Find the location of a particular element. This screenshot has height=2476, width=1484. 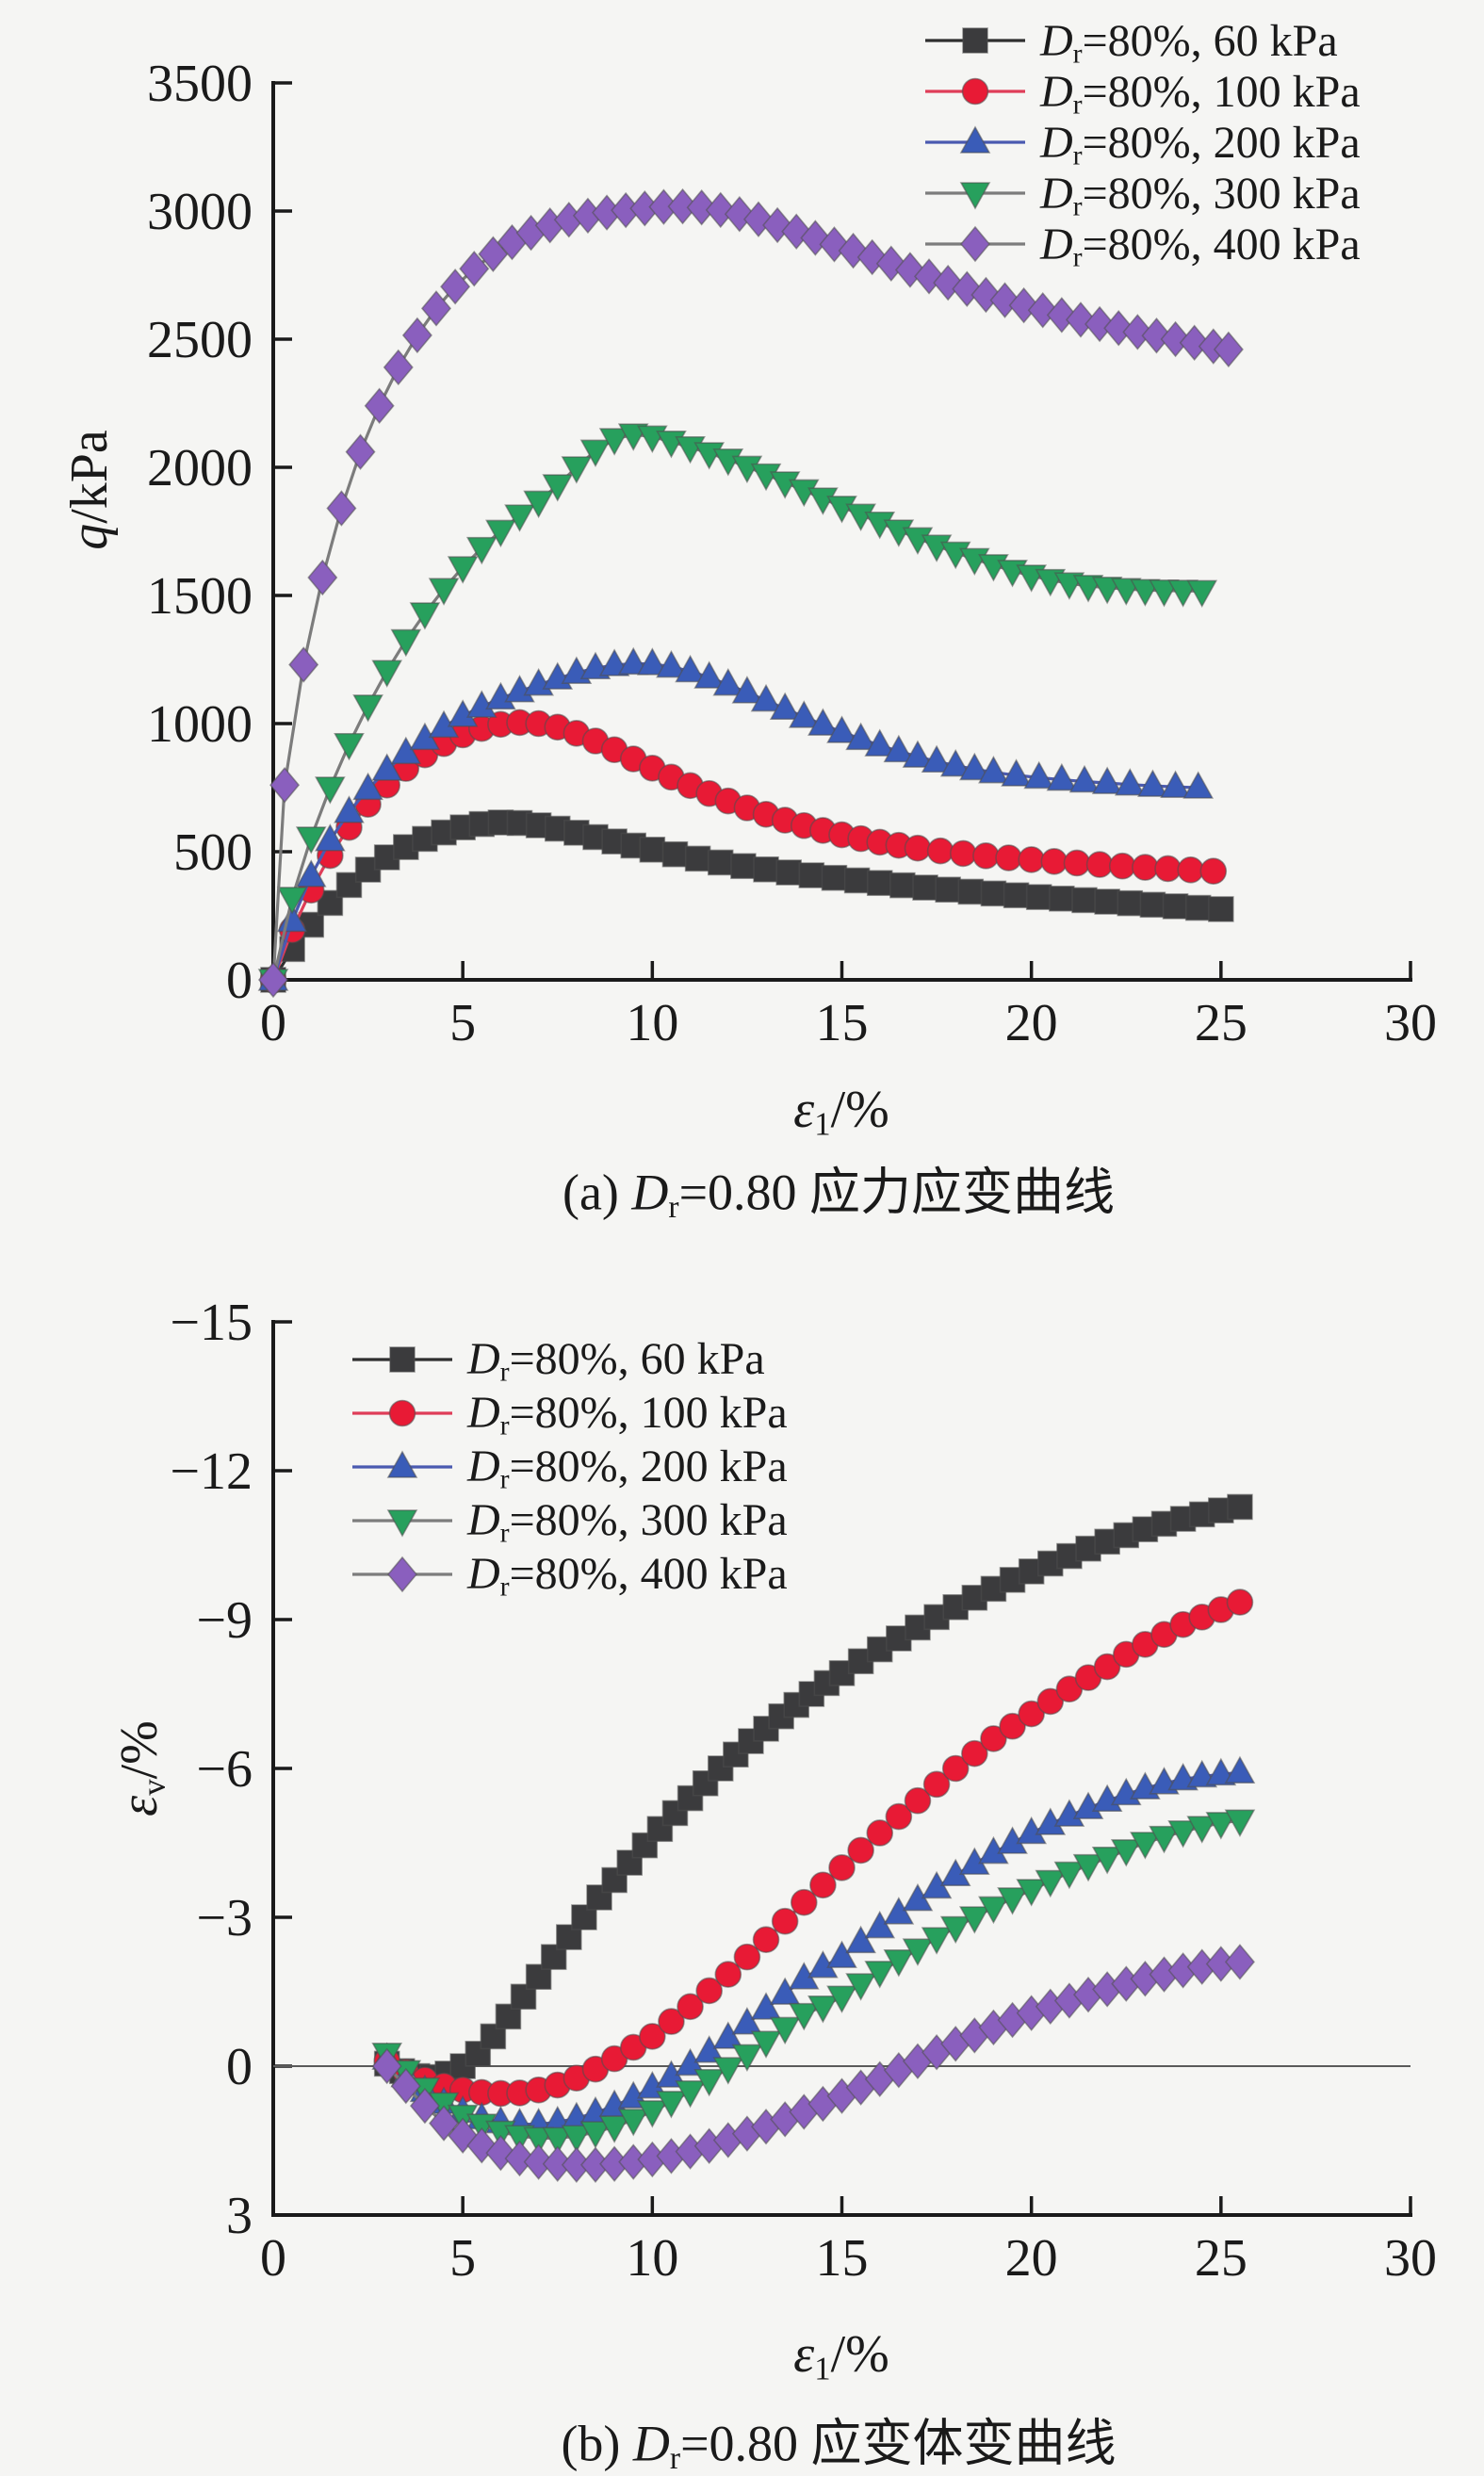

legend-item-a-3: Dr=80%, 200 kPa is located at coordinates (1142, 144).